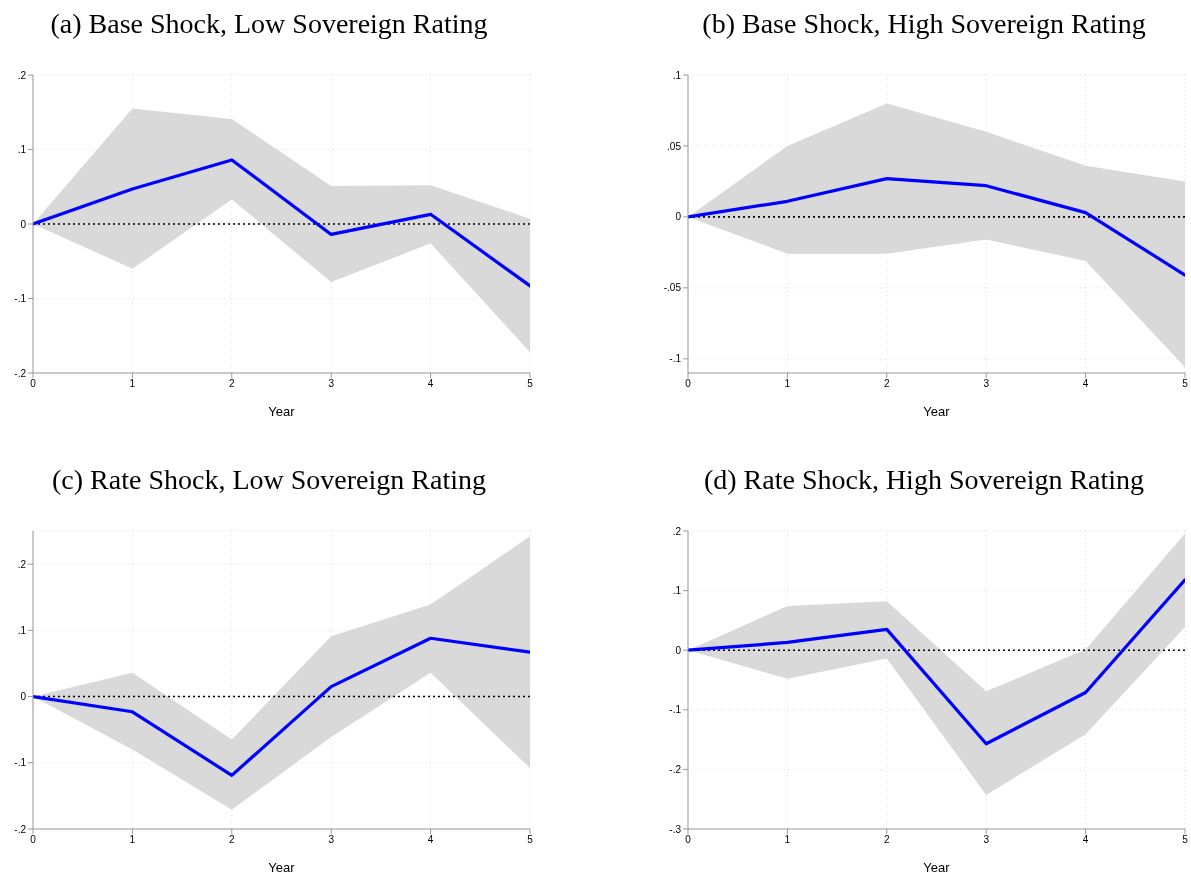 This screenshot has width=1191, height=873. Describe the element at coordinates (924, 24) in the screenshot. I see `chart-title: (b) Base Shock, High Sovereign Rating` at that location.